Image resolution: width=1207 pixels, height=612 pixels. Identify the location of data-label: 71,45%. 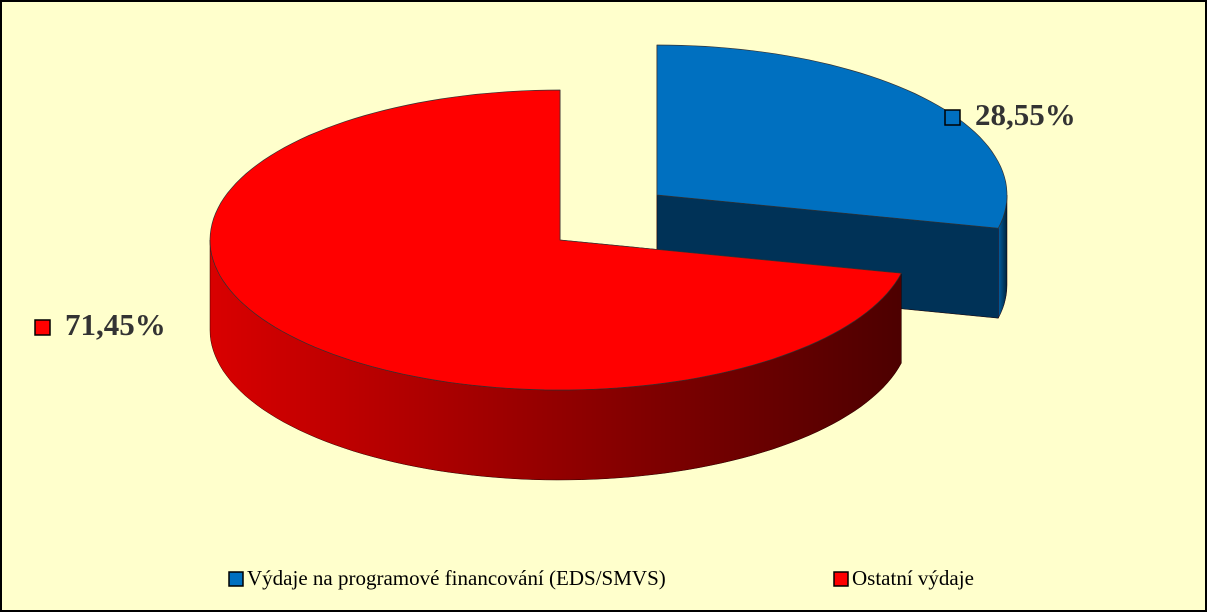
(115, 324).